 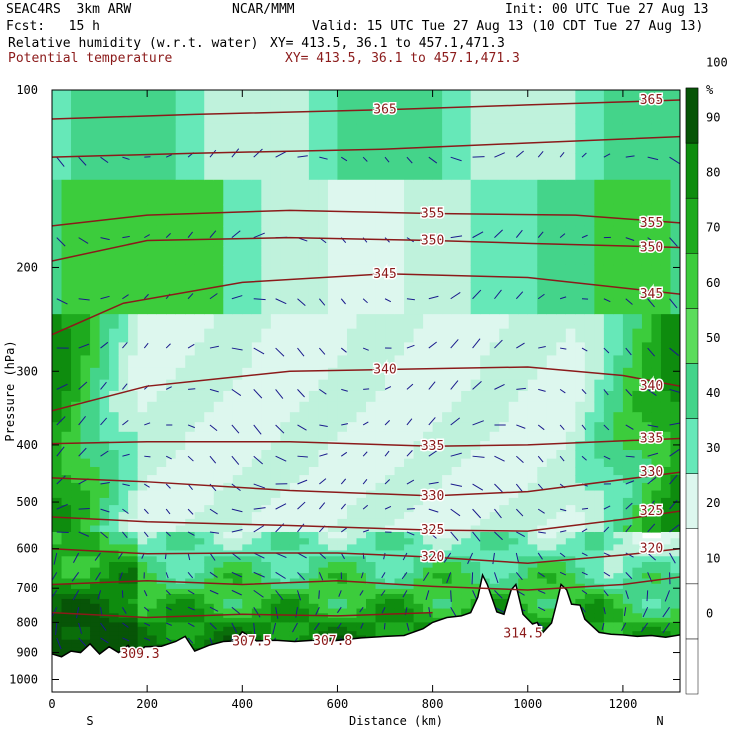 What do you see at coordinates (139, 654) in the screenshot?
I see `theta-contour-label: 309.3` at bounding box center [139, 654].